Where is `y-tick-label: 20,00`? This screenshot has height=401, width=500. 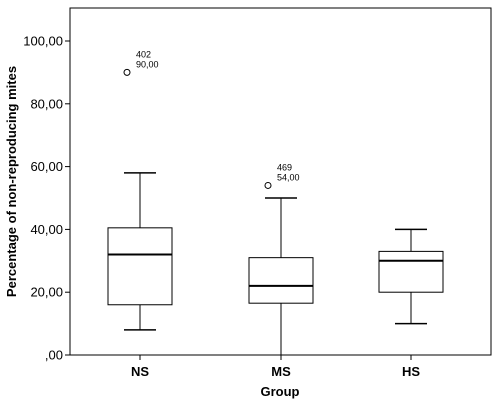
y-tick-label: 20,00 is located at coordinates (46, 292).